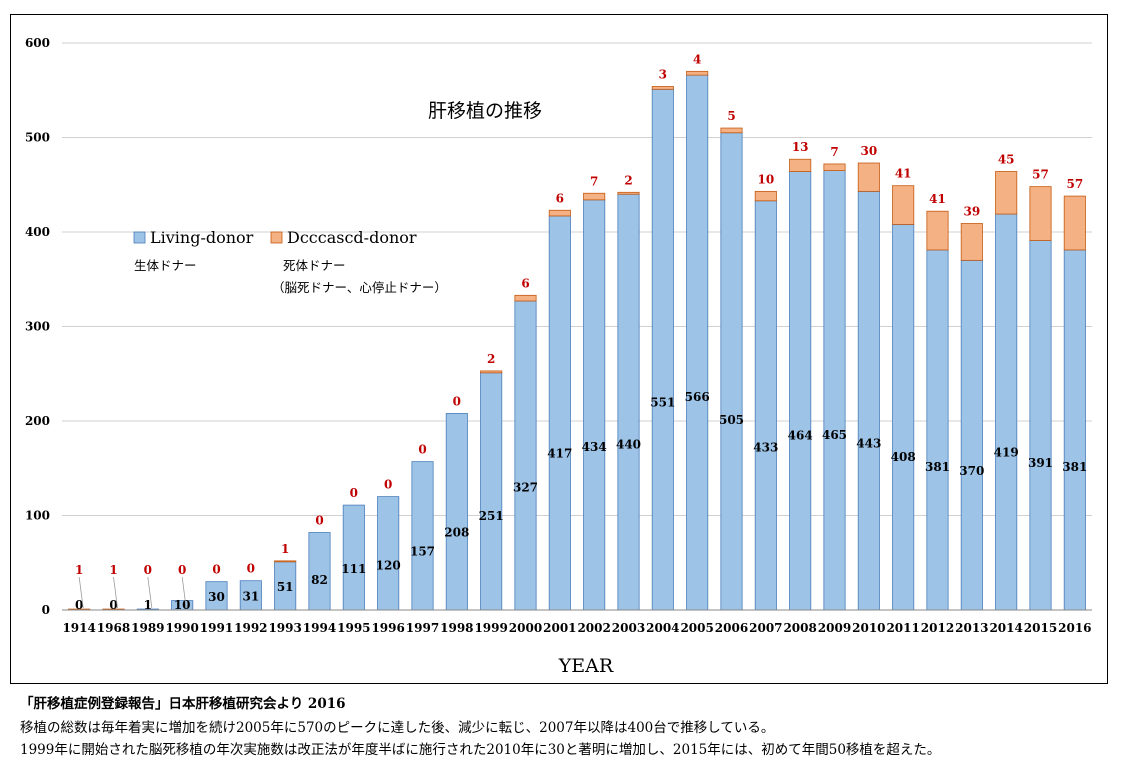 The height and width of the screenshot is (770, 1124). I want to click on data-label-living-2012: 381, so click(937, 467).